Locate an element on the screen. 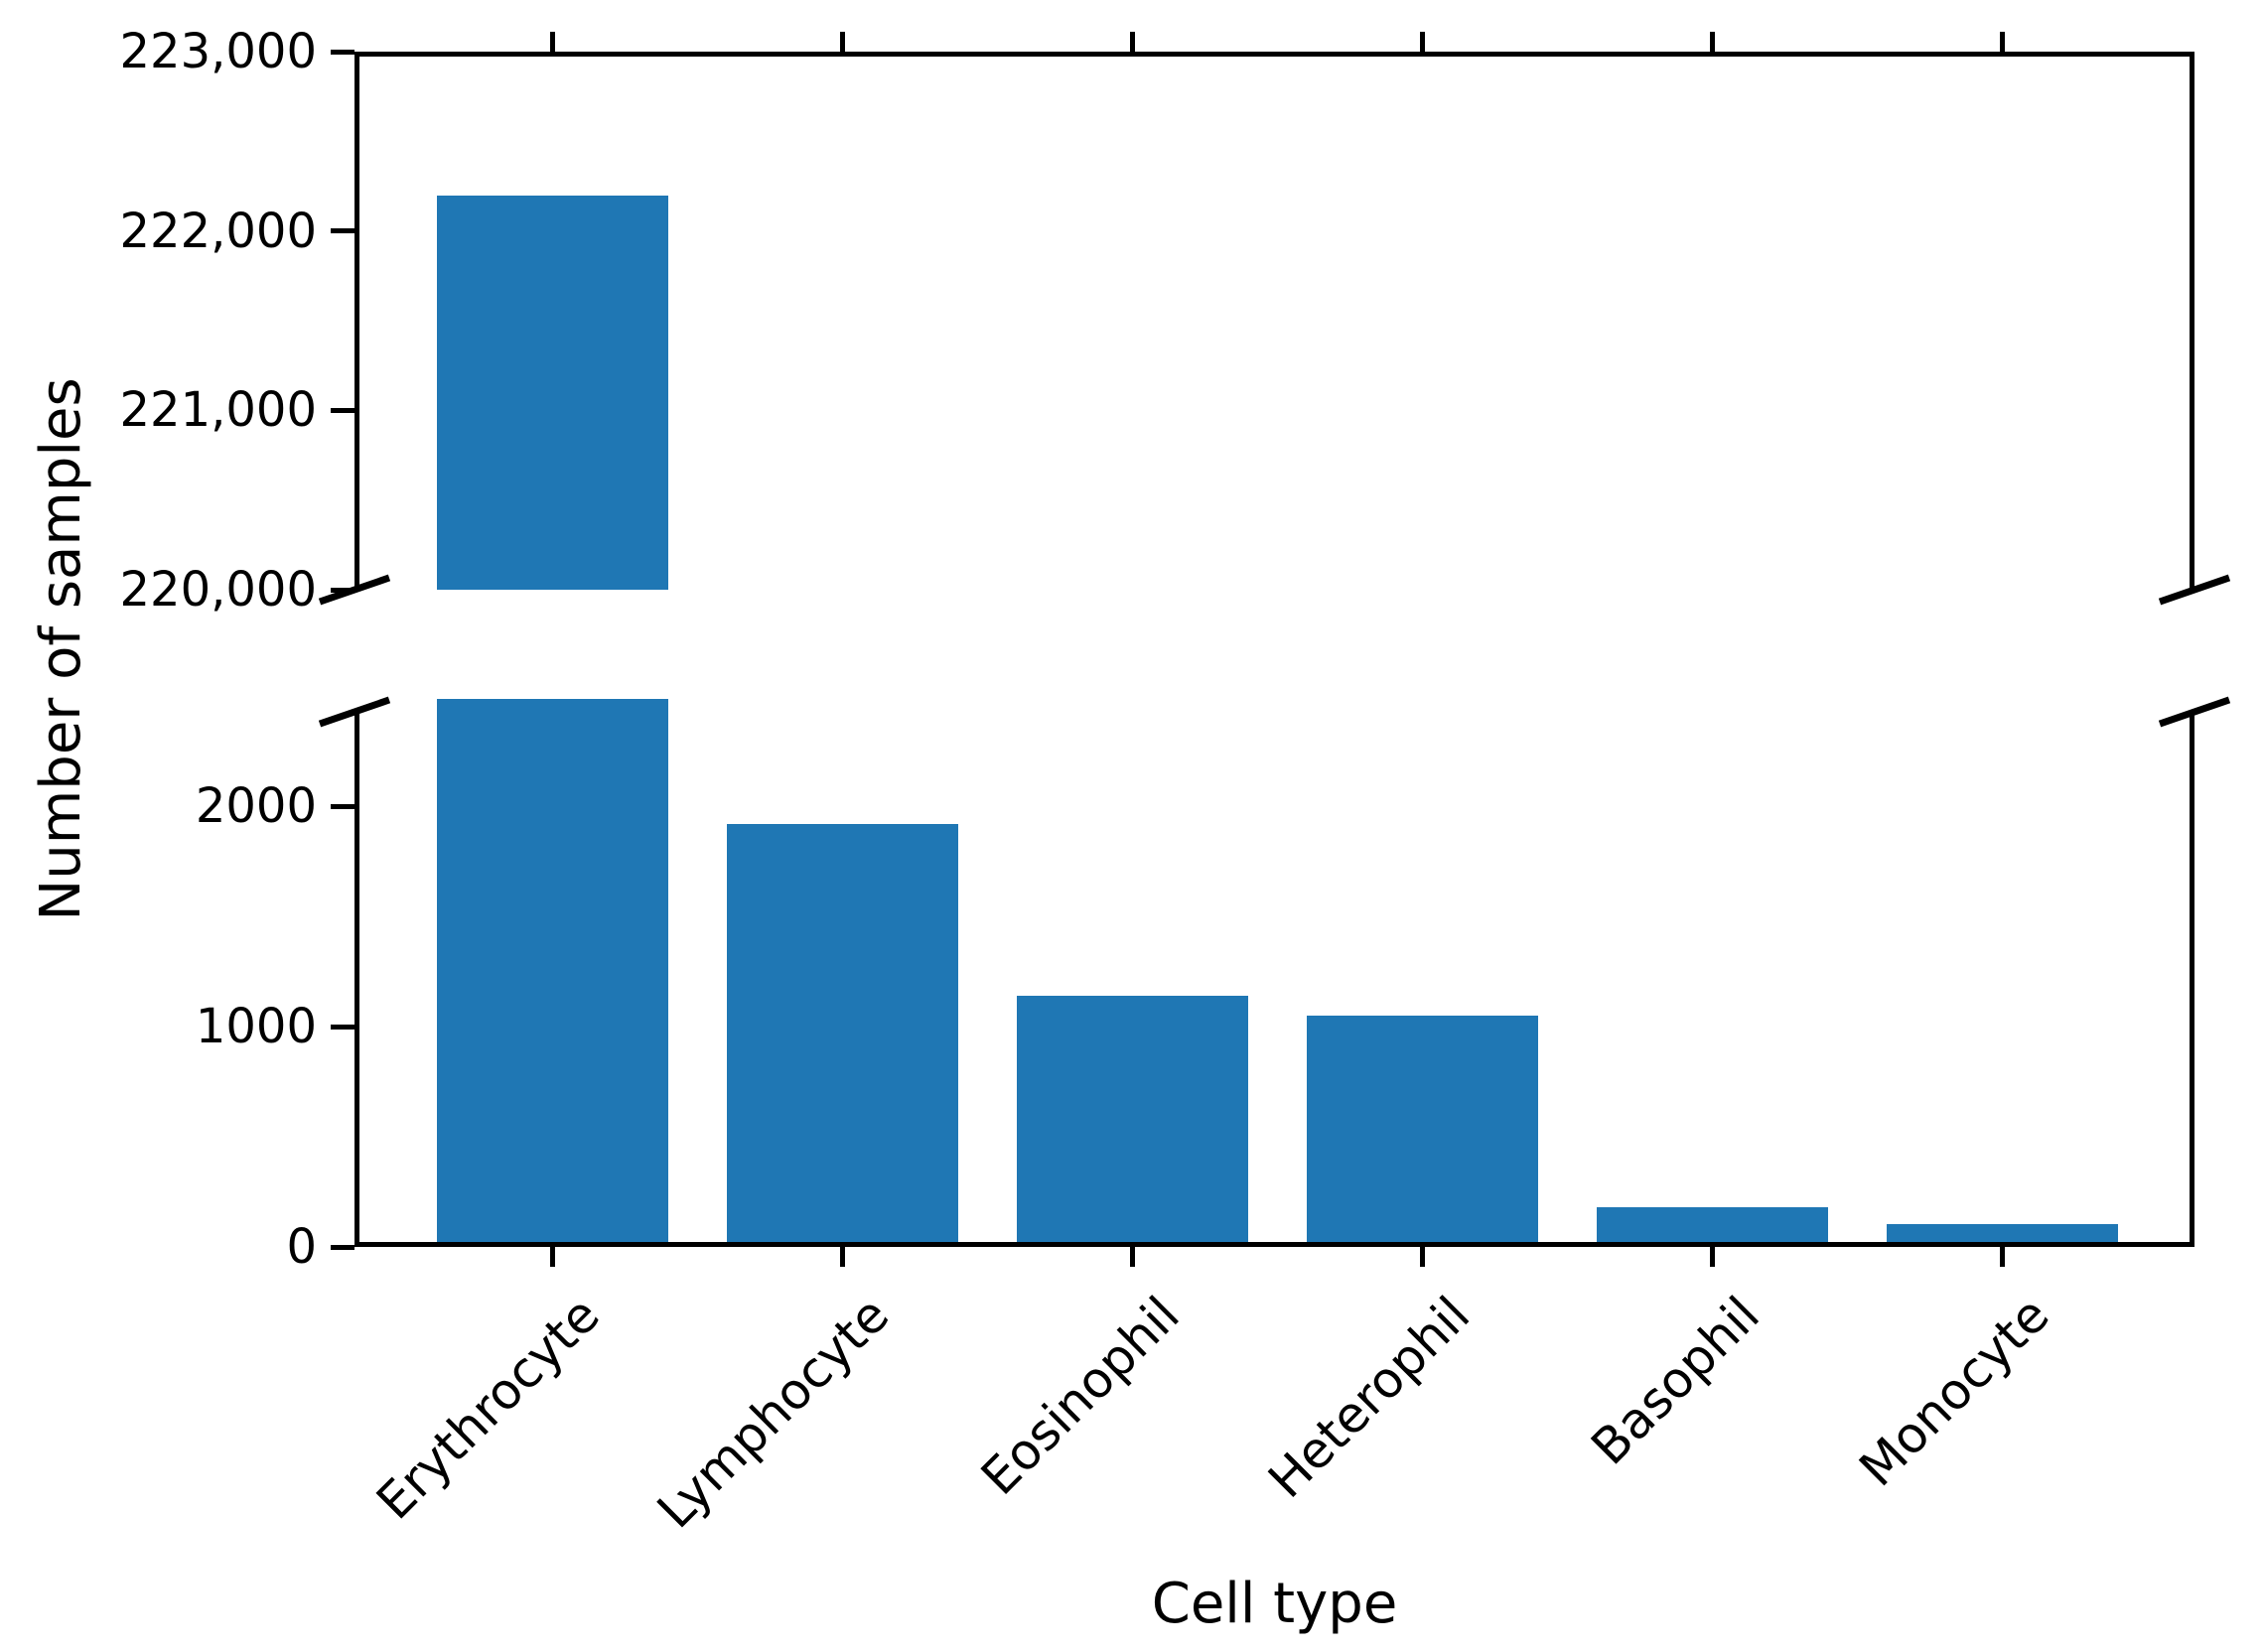  x-tick-eosinophil is located at coordinates (1132, 1257).